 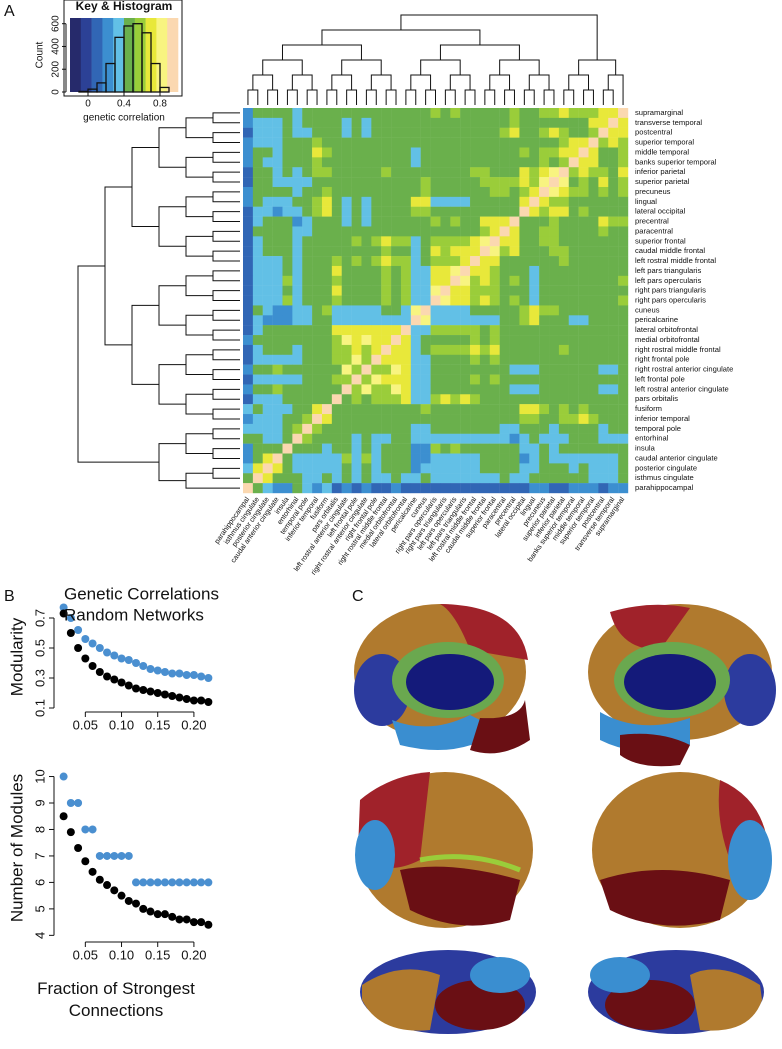 What do you see at coordinates (39, 678) in the screenshot?
I see `y-tick-label: 0.3` at bounding box center [39, 678].